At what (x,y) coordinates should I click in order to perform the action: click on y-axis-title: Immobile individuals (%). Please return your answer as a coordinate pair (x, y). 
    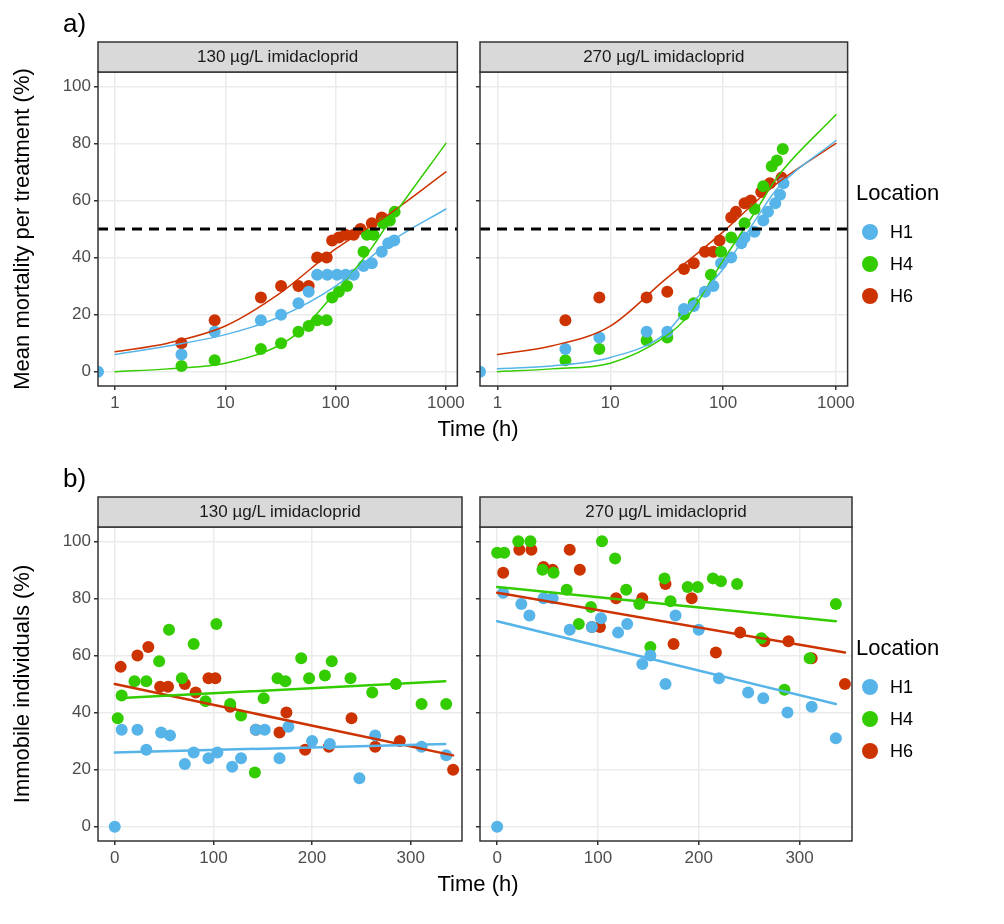
    Looking at the image, I should click on (22, 684).